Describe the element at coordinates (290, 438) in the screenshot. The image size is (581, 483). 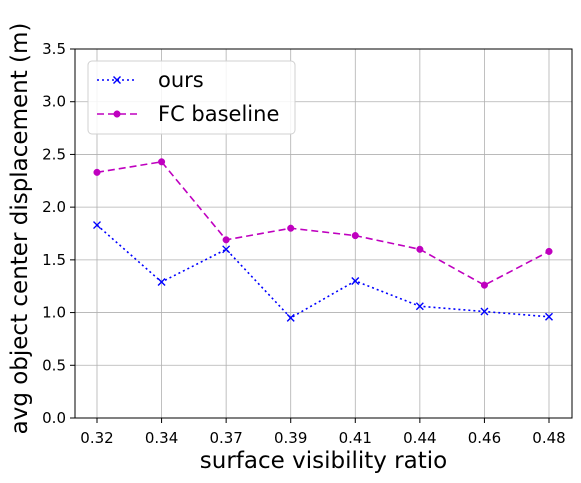
I see `x-tick-label: 0.39` at that location.